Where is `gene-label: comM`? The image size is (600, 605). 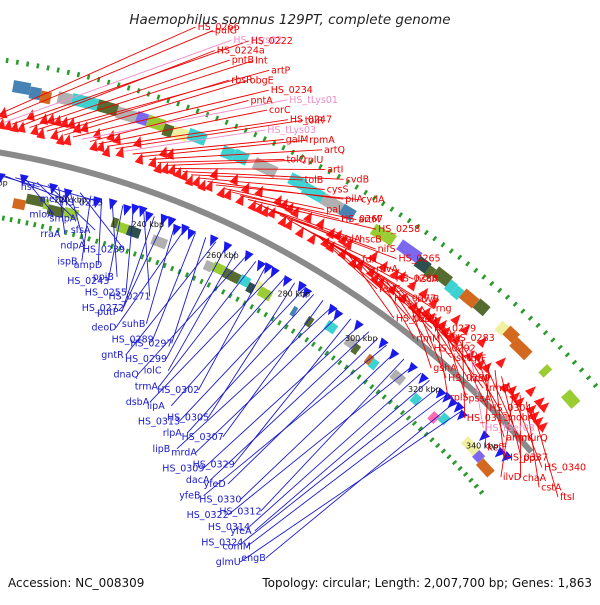
gene-label: comM is located at coordinates (237, 546).